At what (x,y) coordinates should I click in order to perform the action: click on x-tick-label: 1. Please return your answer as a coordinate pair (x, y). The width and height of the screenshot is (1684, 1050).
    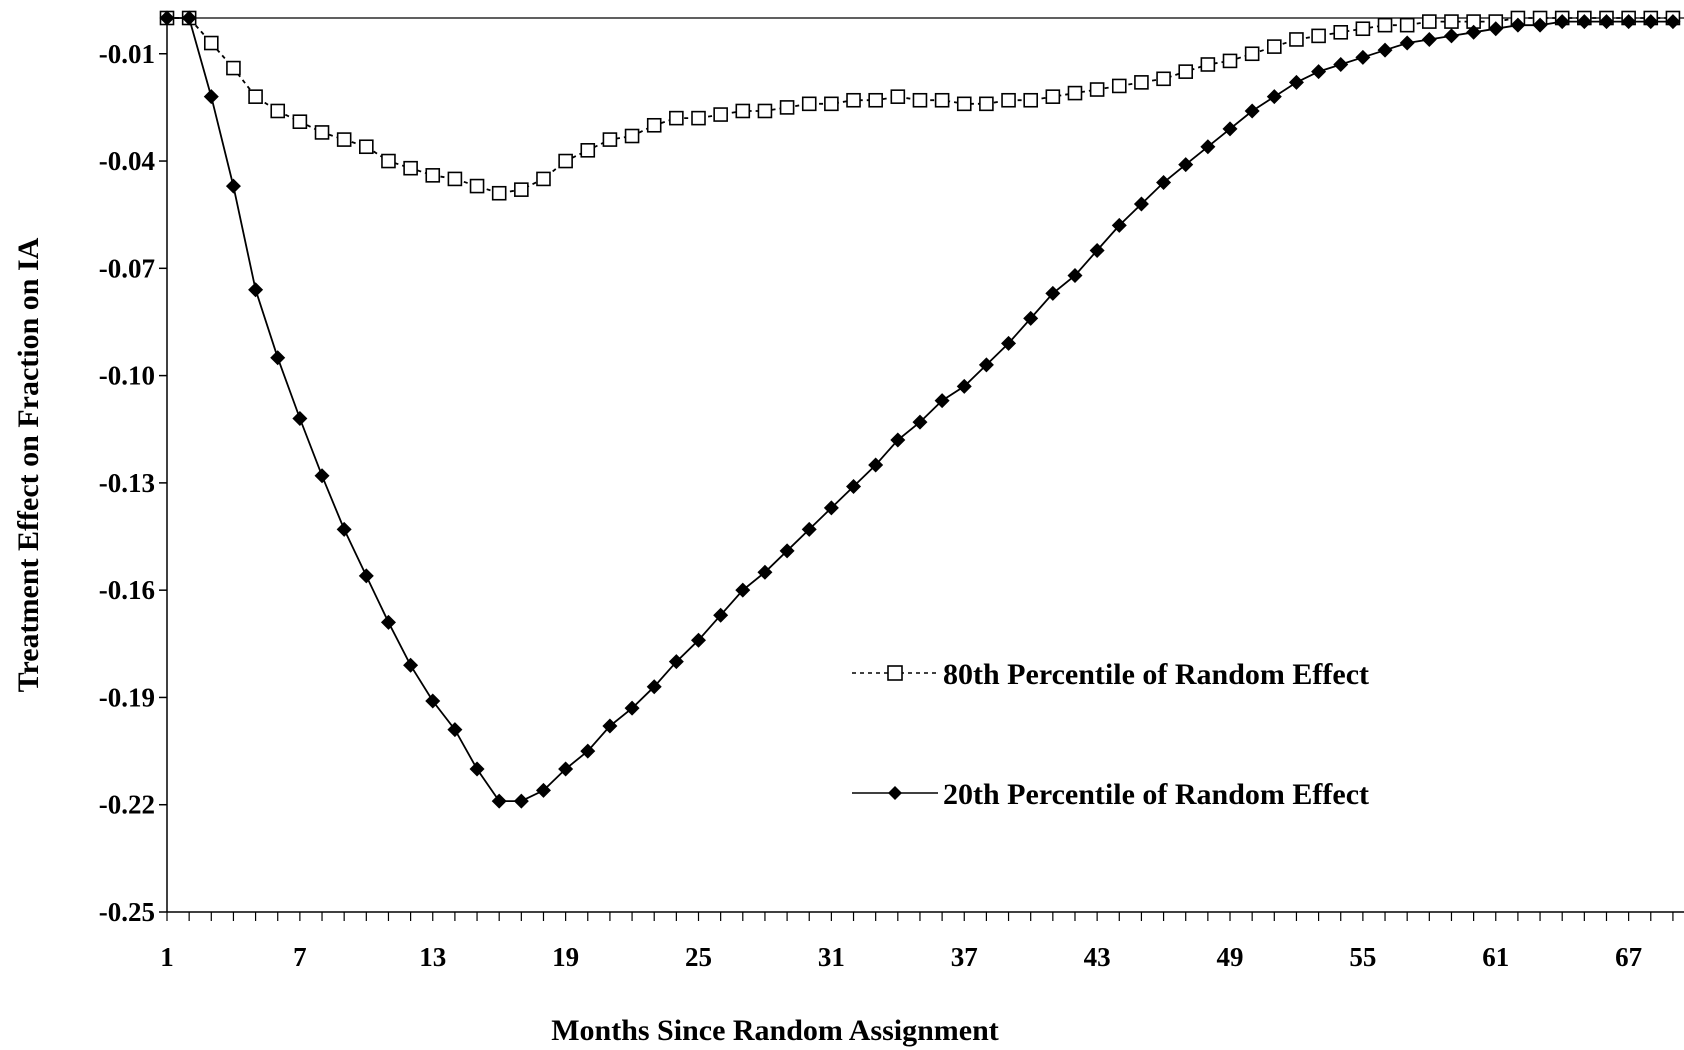
    Looking at the image, I should click on (167, 957).